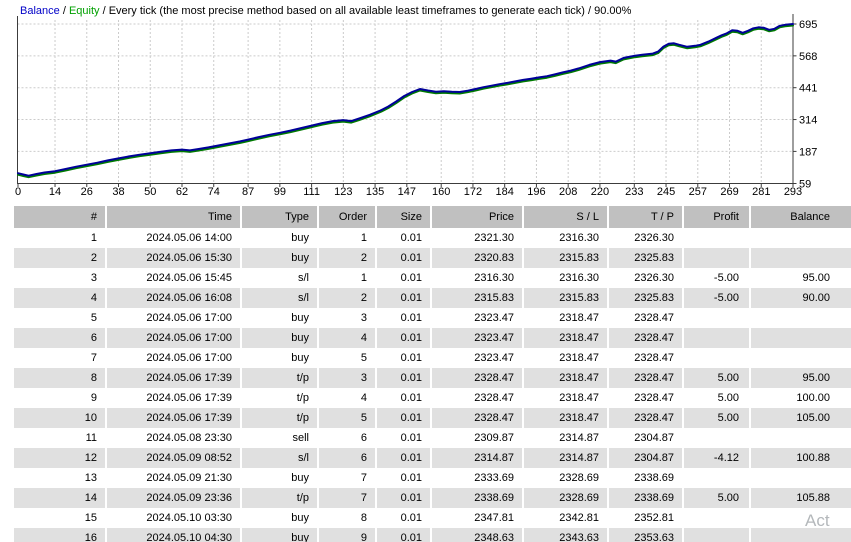 The width and height of the screenshot is (851, 542). Describe the element at coordinates (565, 458) in the screenshot. I see `cell-sl: 2314.87` at that location.